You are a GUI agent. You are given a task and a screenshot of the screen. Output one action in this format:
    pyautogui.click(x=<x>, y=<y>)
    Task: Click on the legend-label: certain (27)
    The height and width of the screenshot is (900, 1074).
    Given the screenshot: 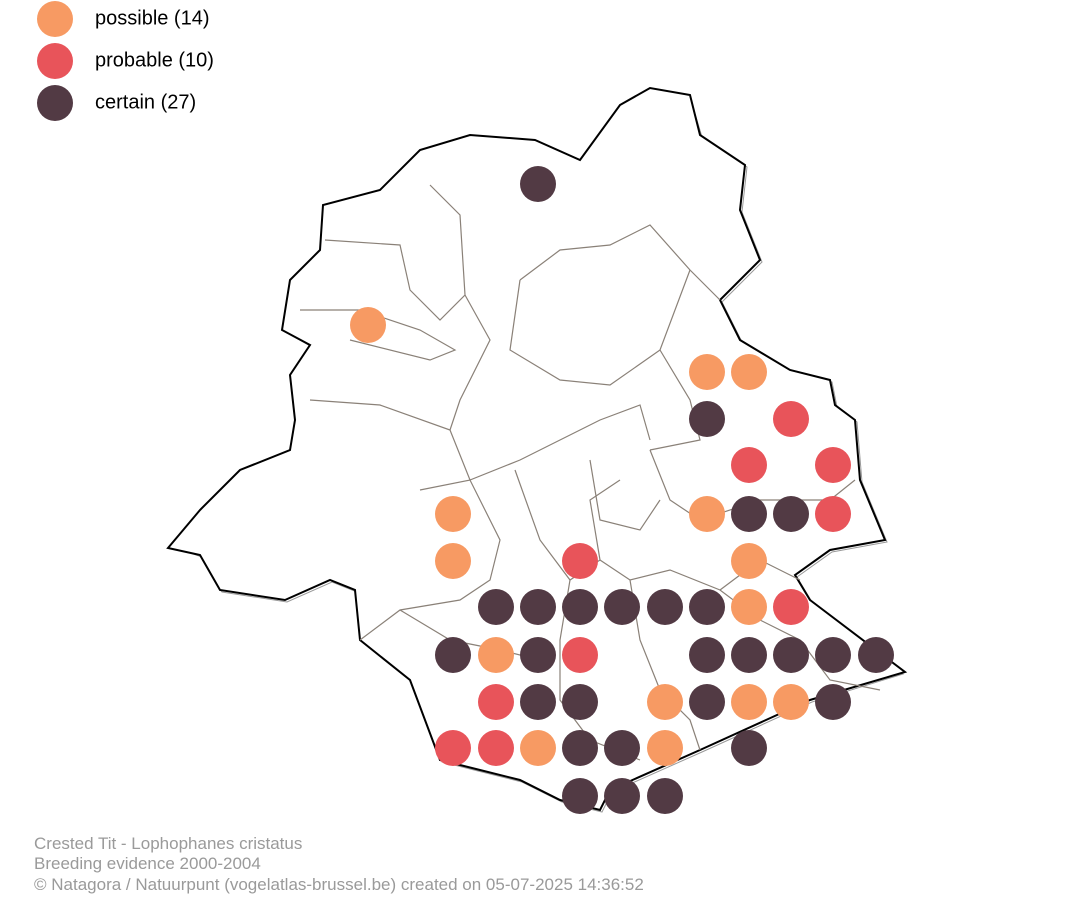 What is the action you would take?
    pyautogui.click(x=145, y=102)
    